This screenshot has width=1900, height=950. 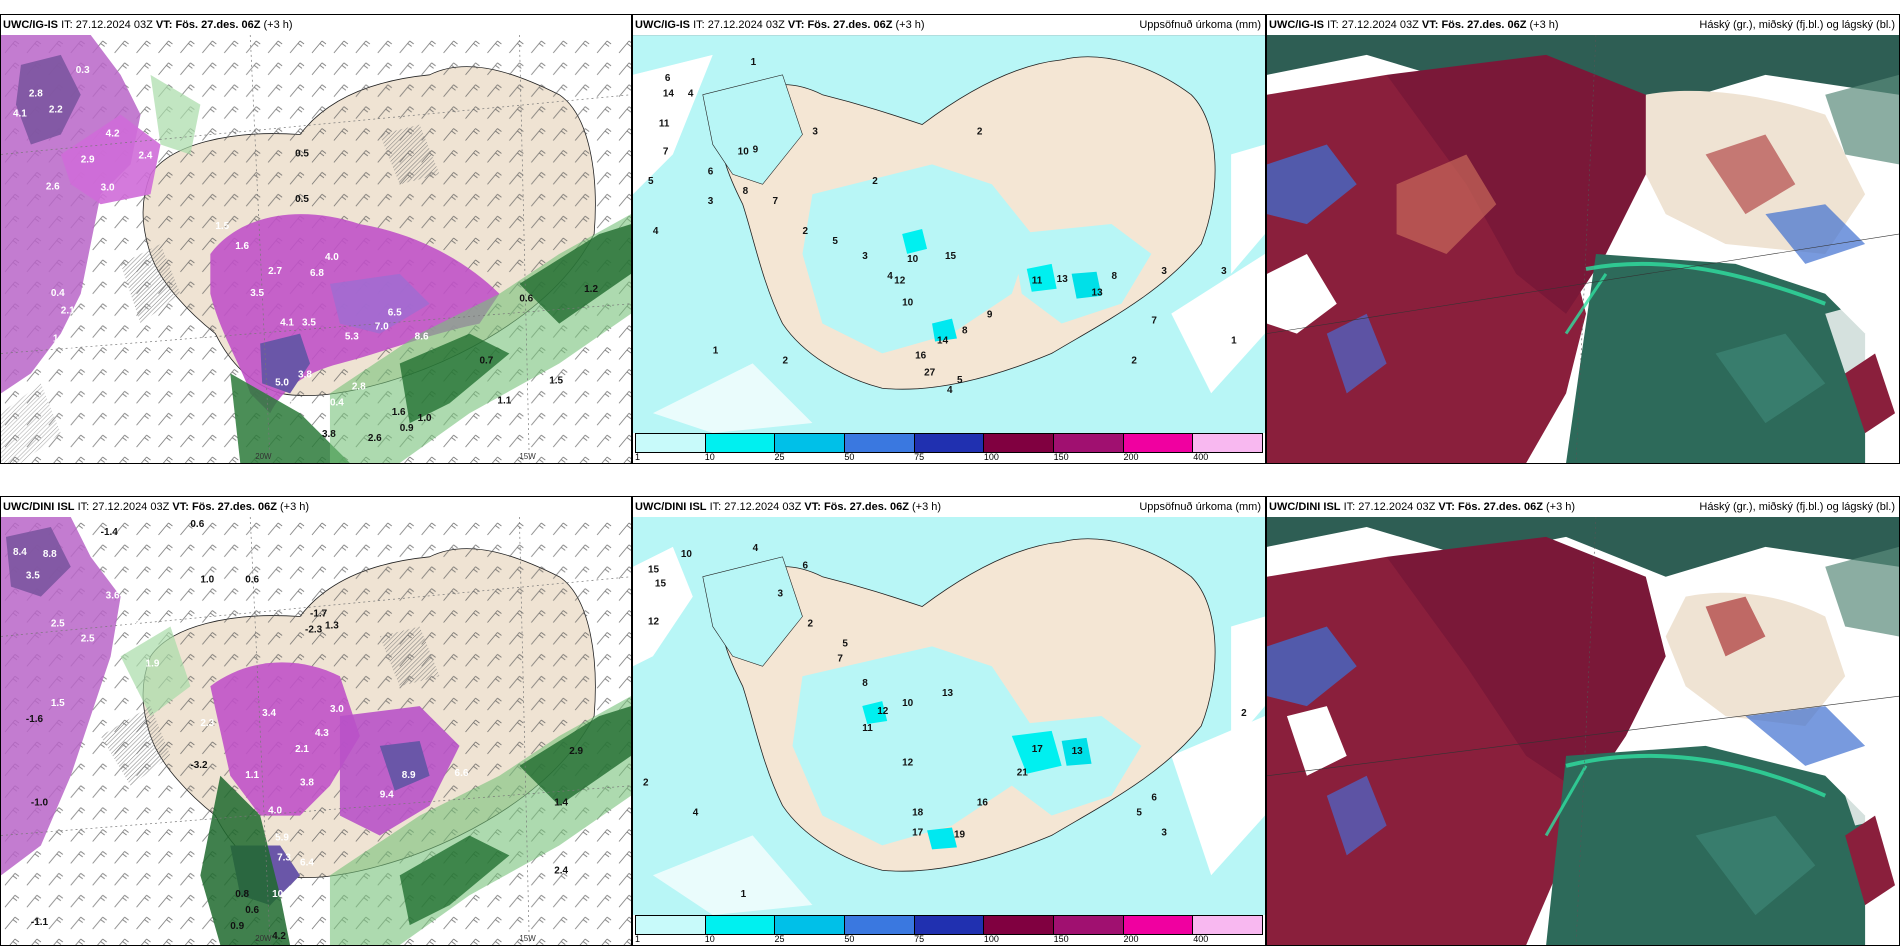 What do you see at coordinates (865, 256) in the screenshot?
I see `value-label: 3` at bounding box center [865, 256].